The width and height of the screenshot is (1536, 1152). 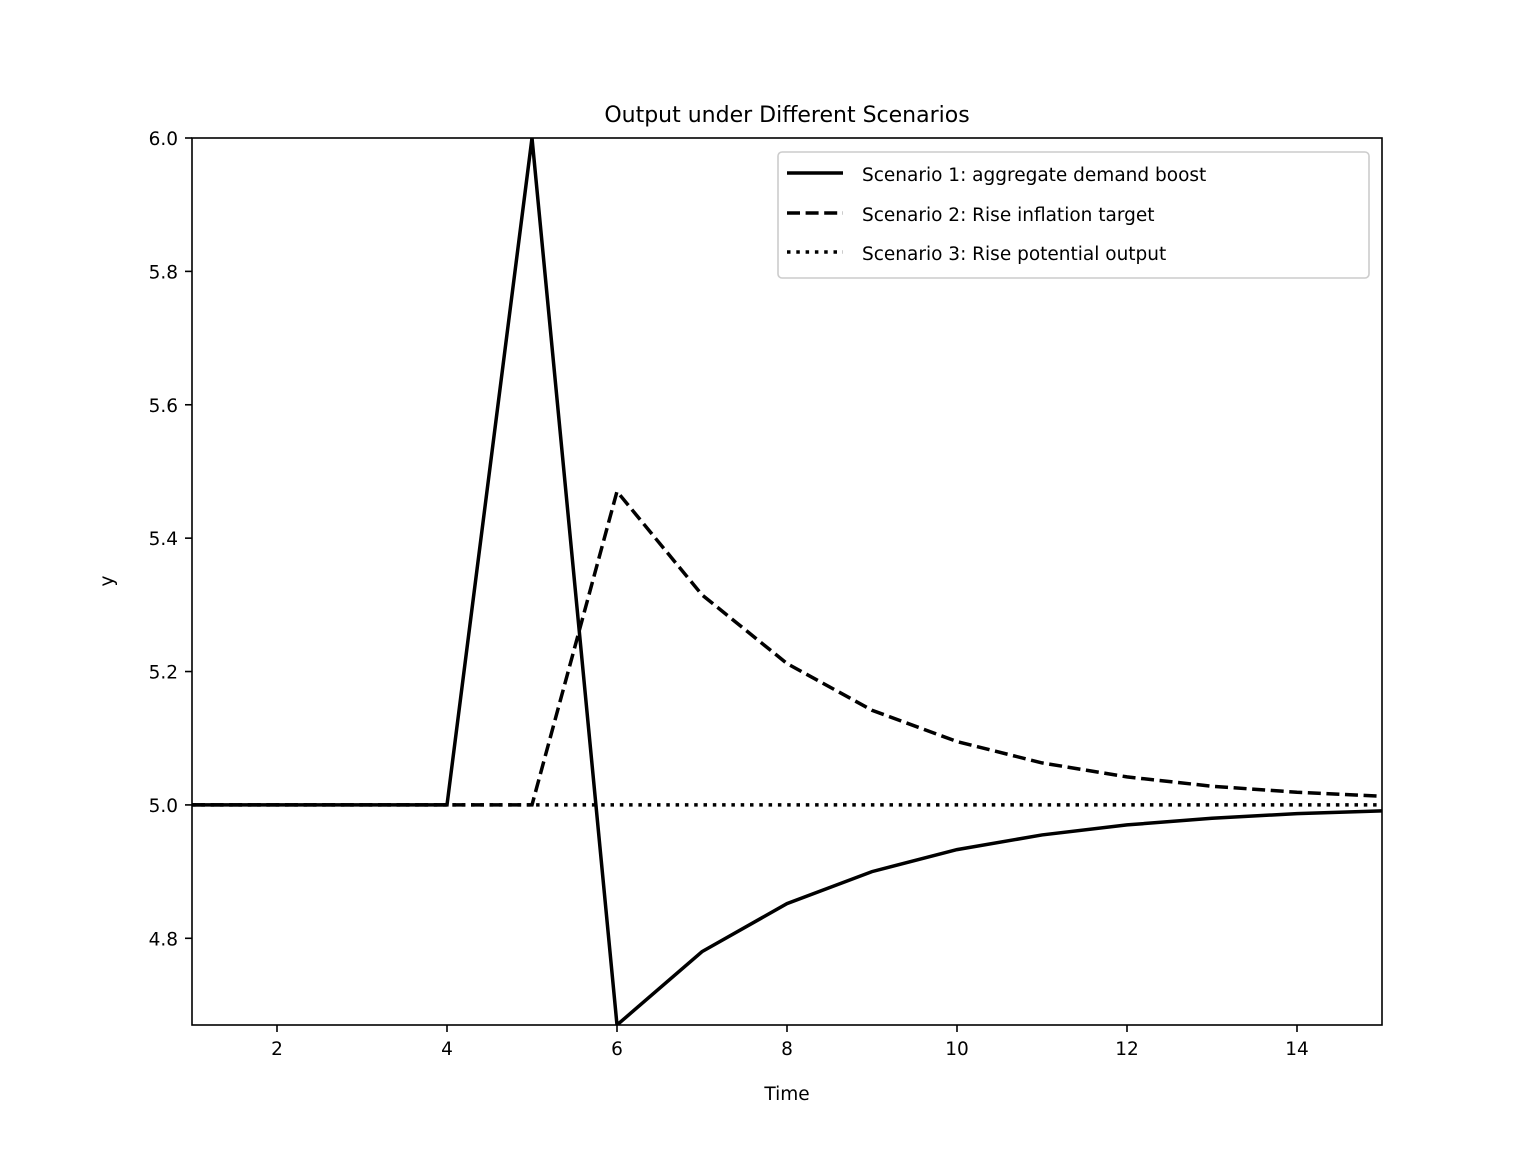 I want to click on y-tick-label: 6.0, so click(x=163, y=139).